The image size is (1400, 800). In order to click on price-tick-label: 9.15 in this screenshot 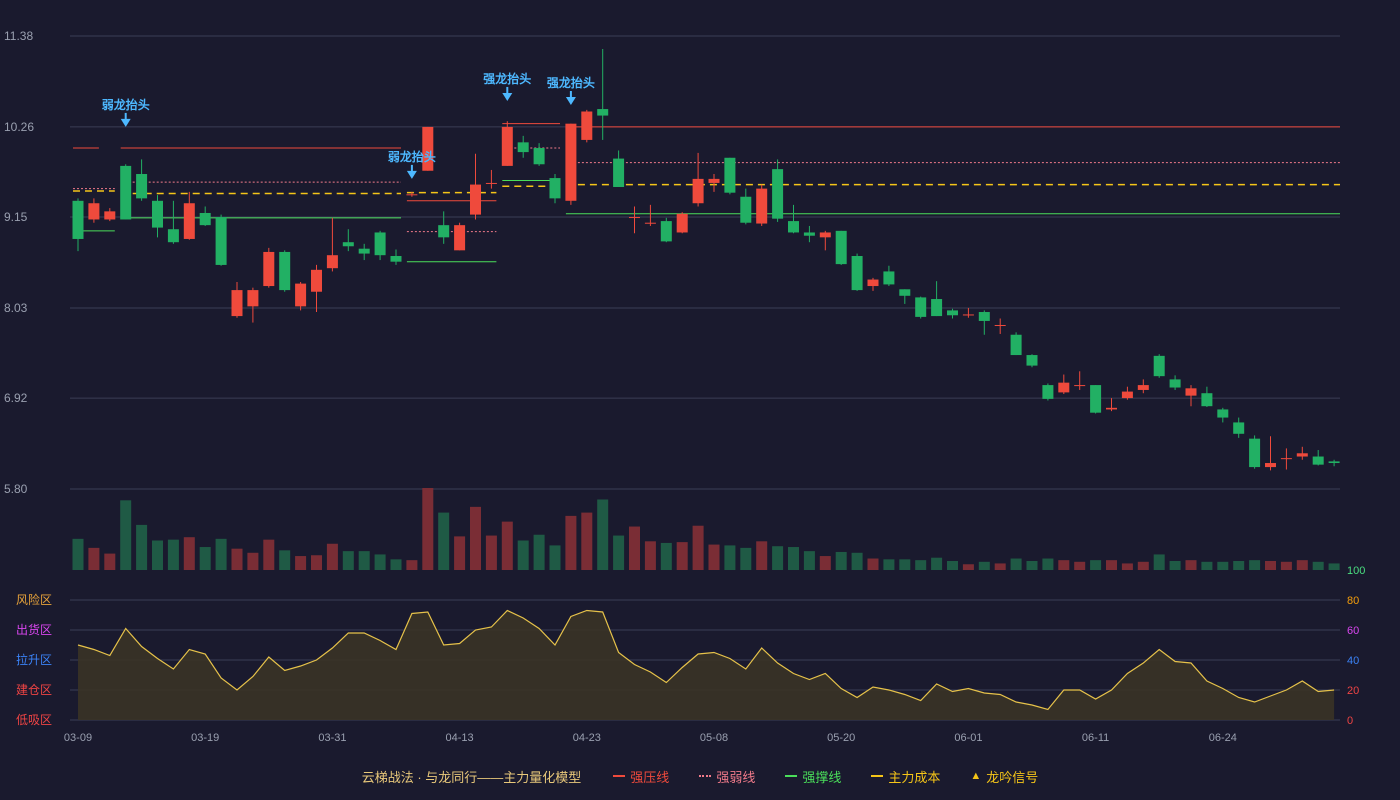, I will do `click(16, 217)`.